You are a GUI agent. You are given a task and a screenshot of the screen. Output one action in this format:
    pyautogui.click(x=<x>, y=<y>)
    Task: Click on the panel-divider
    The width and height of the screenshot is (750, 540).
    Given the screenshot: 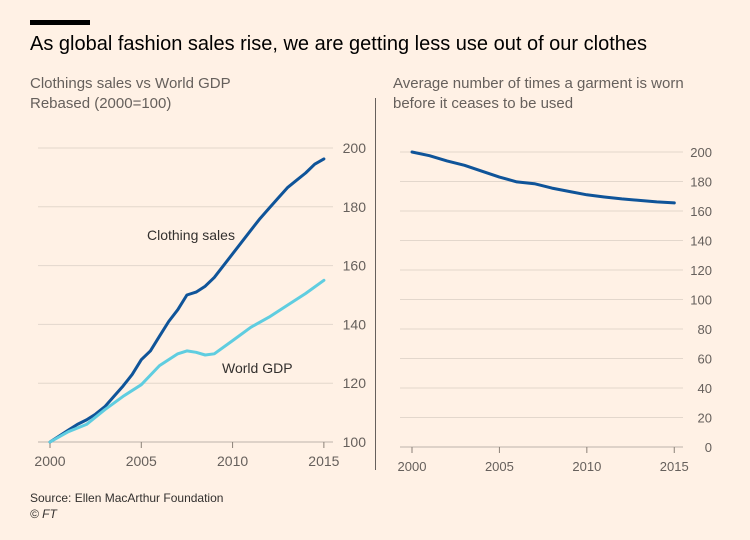 What is the action you would take?
    pyautogui.click(x=375, y=284)
    